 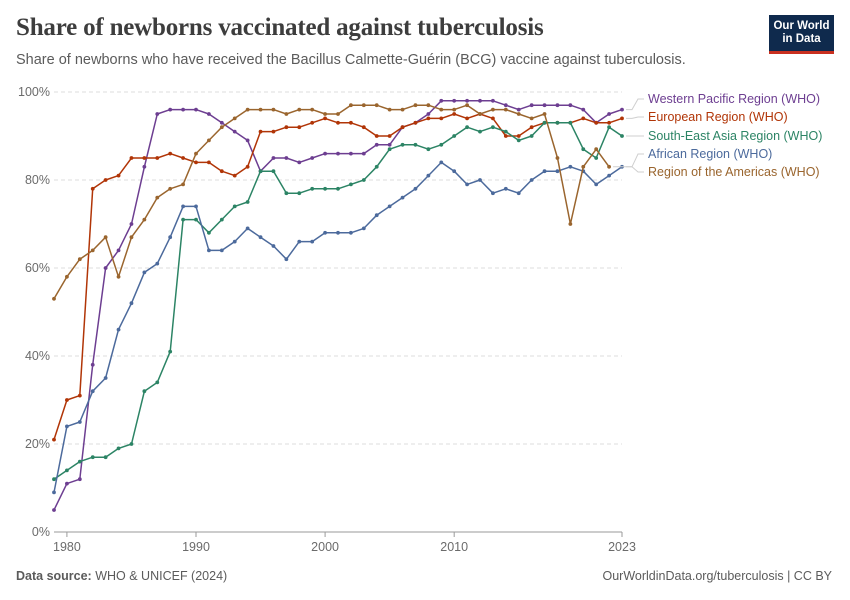 I want to click on footer-link: OurWorldinData.org/tuberculosis | CC BY, so click(x=717, y=576).